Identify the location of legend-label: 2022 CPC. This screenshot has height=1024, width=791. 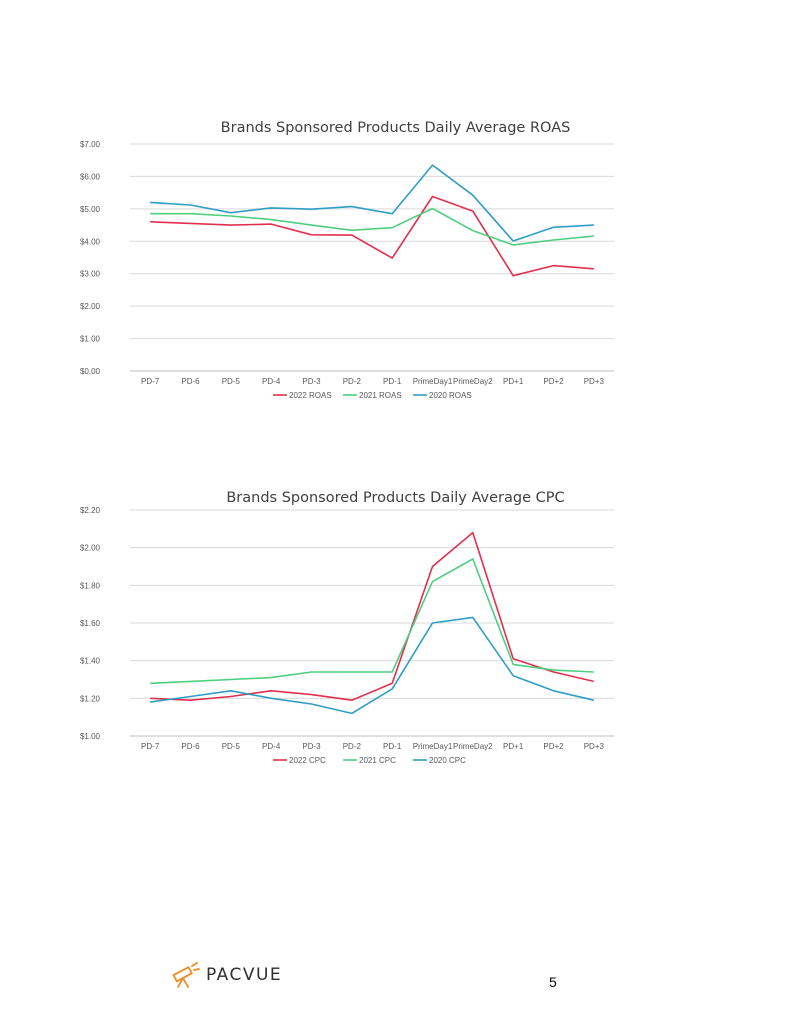
(307, 760).